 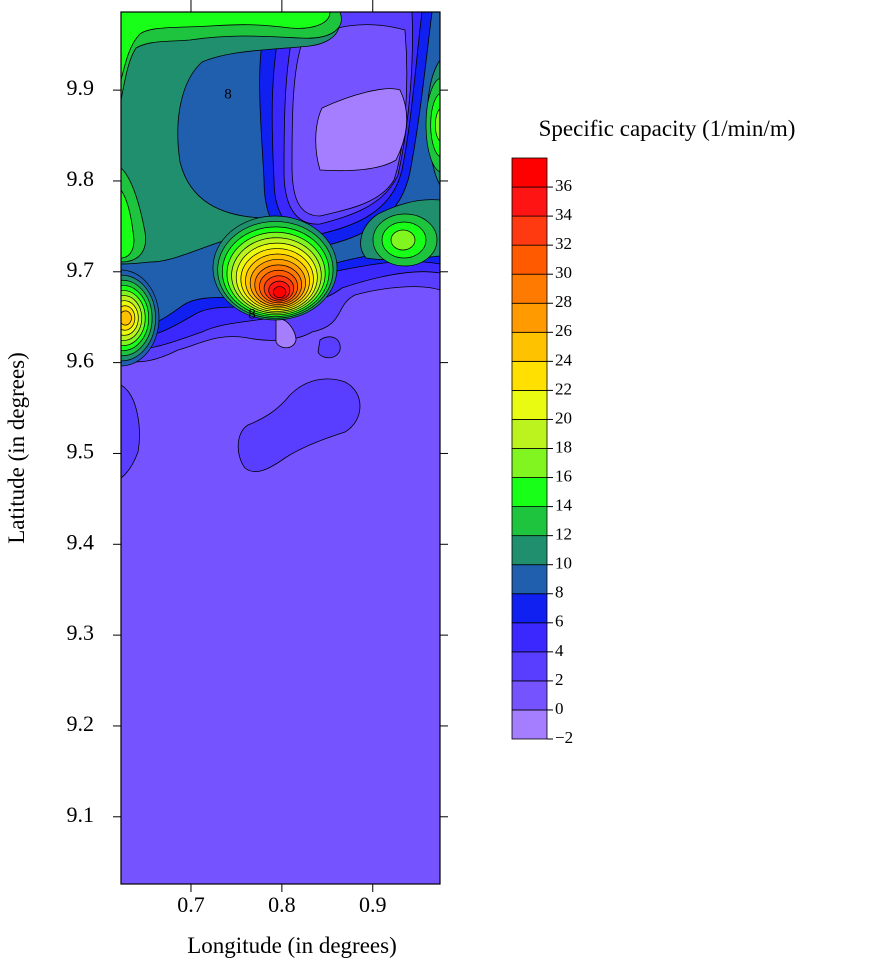 I want to click on colorbar-tick-label: 4, so click(x=559, y=650).